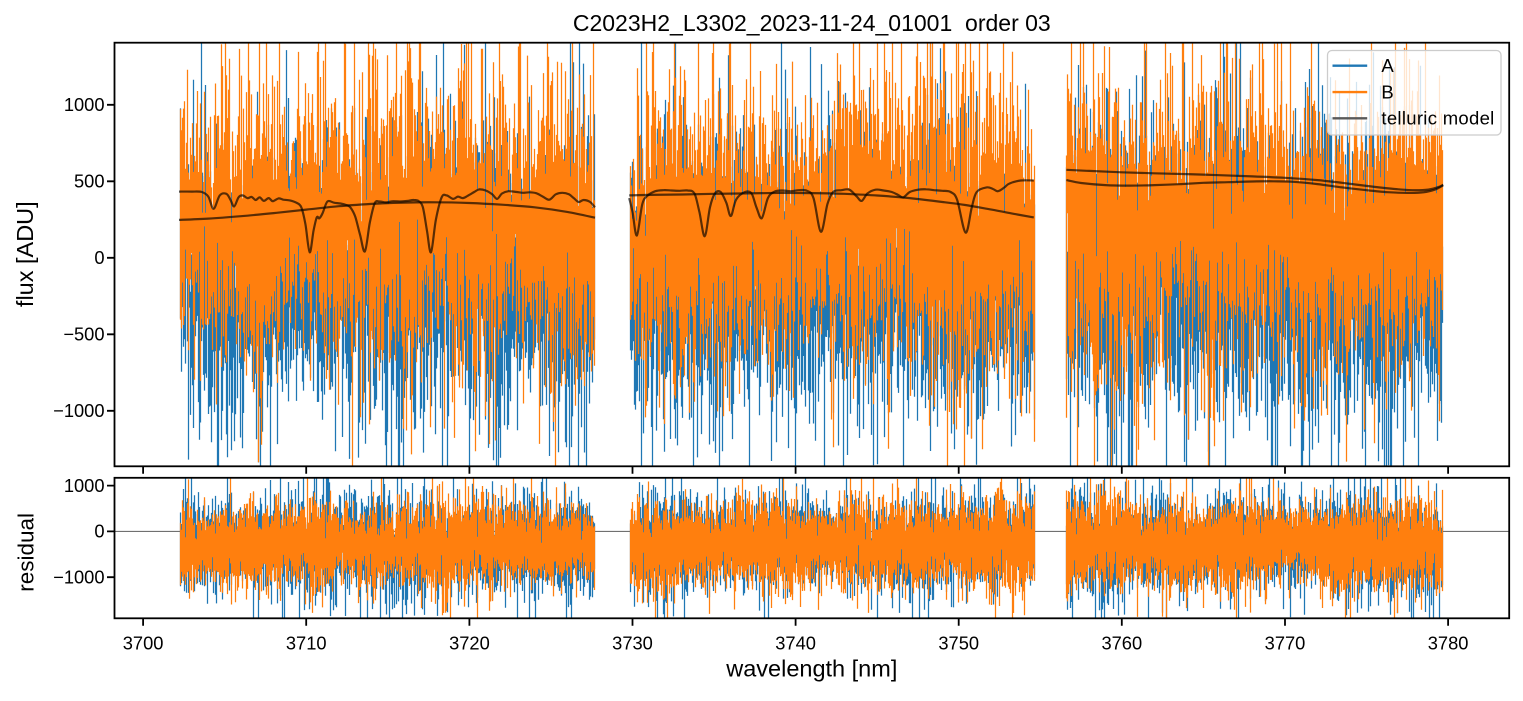  Describe the element at coordinates (812, 23) in the screenshot. I see `svg-text:C2023H2_L3302_2023-11-24_01001: C2023H2_L3302_2023-11-24_01001 order 03` at that location.